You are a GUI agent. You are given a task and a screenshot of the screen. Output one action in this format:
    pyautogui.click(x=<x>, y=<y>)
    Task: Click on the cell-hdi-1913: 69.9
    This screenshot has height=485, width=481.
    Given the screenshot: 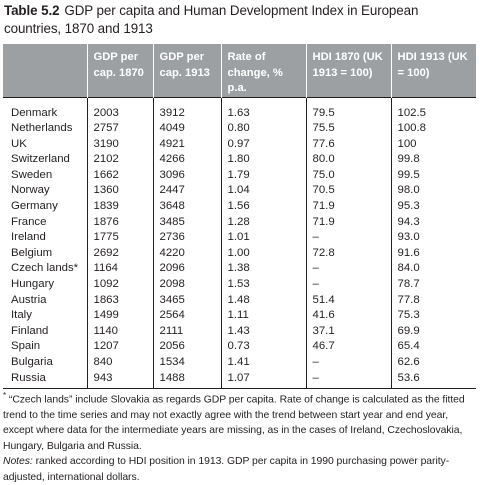 What is the action you would take?
    pyautogui.click(x=433, y=331)
    